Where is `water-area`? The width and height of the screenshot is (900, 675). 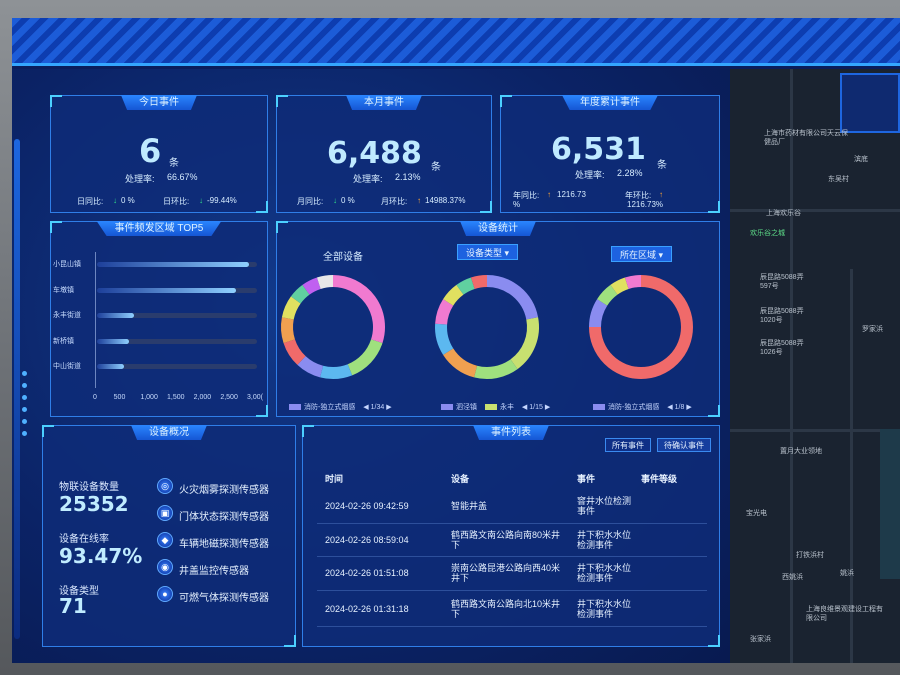
water-area is located at coordinates (890, 504).